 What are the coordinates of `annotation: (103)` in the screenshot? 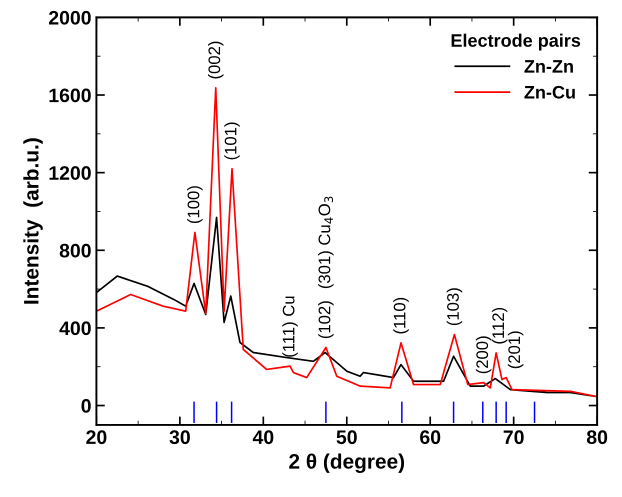 It's located at (454, 307).